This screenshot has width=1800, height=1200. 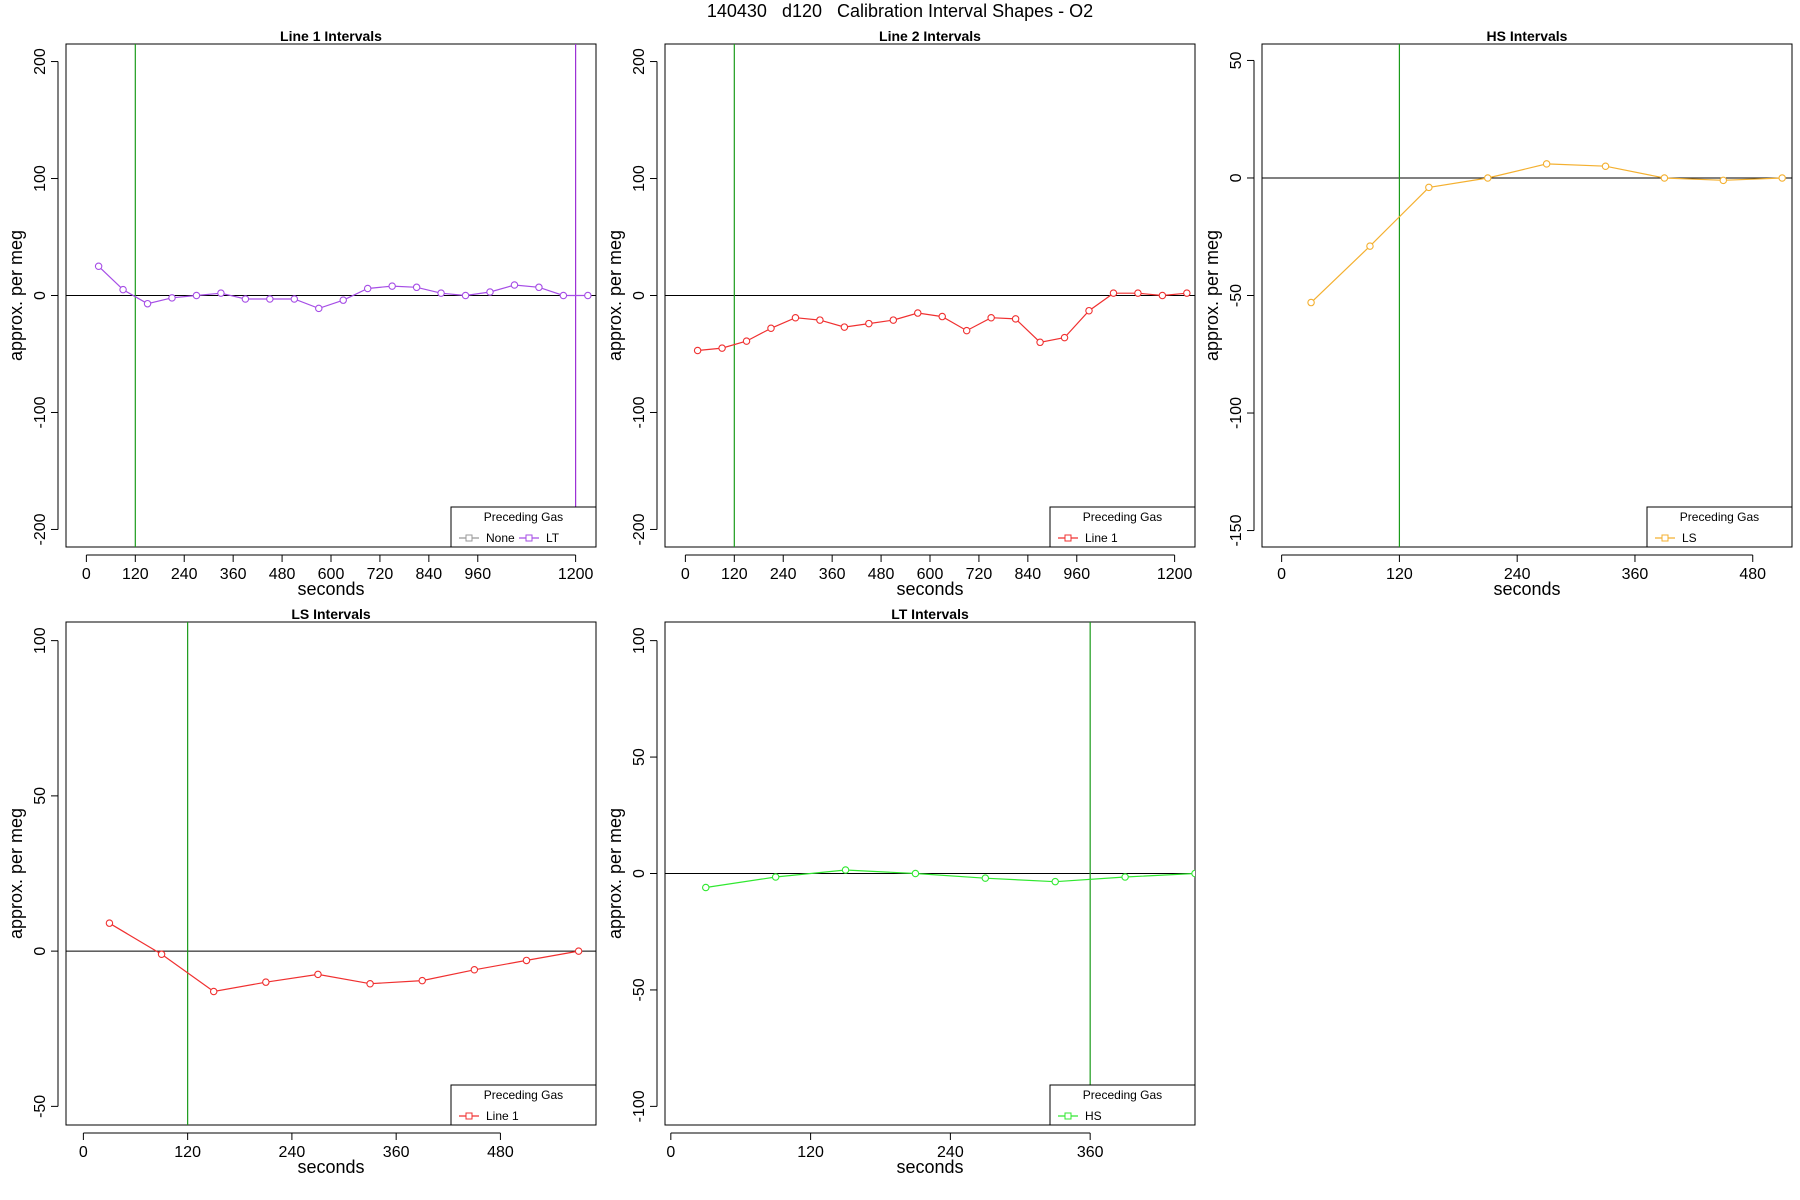 What do you see at coordinates (1517, 574) in the screenshot?
I see `x-tick-label: 240` at bounding box center [1517, 574].